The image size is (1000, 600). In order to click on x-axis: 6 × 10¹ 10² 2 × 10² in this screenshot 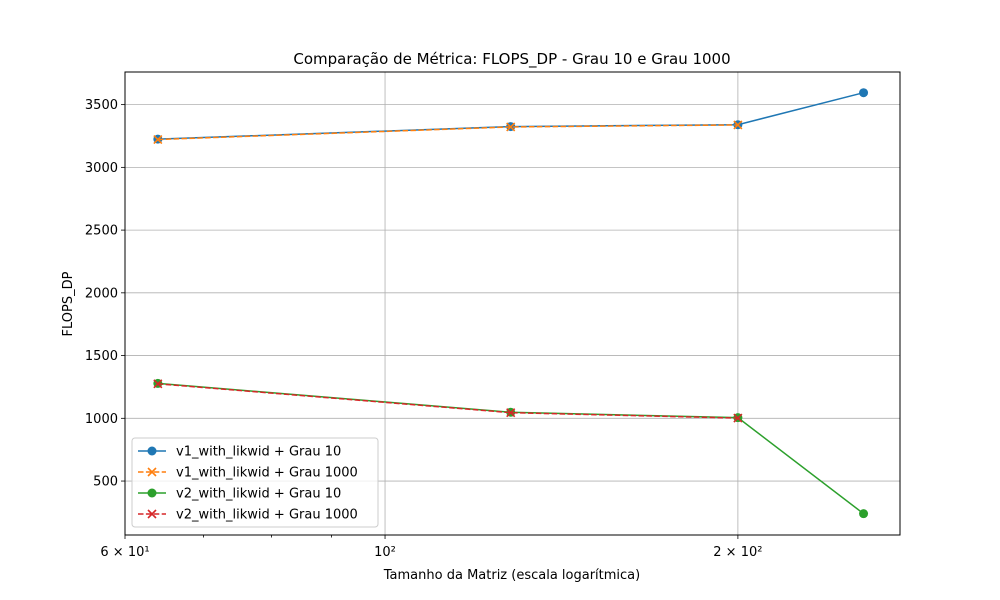, I will do `click(431, 547)`.